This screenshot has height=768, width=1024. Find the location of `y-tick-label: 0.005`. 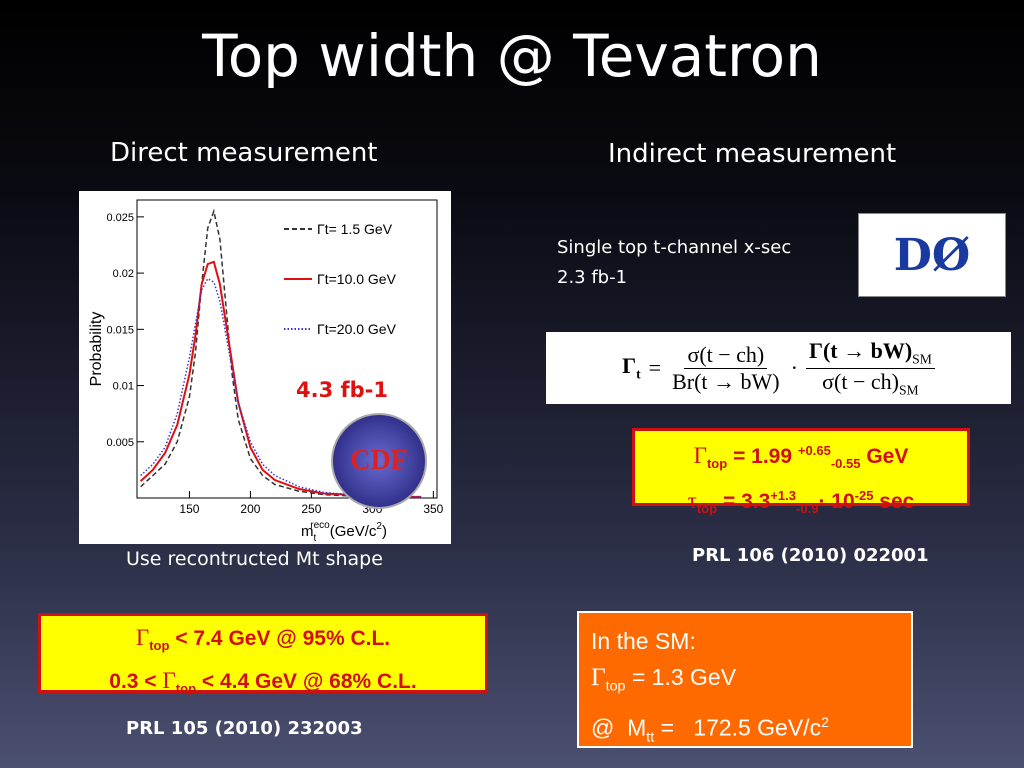

y-tick-label: 0.005 is located at coordinates (120, 443).